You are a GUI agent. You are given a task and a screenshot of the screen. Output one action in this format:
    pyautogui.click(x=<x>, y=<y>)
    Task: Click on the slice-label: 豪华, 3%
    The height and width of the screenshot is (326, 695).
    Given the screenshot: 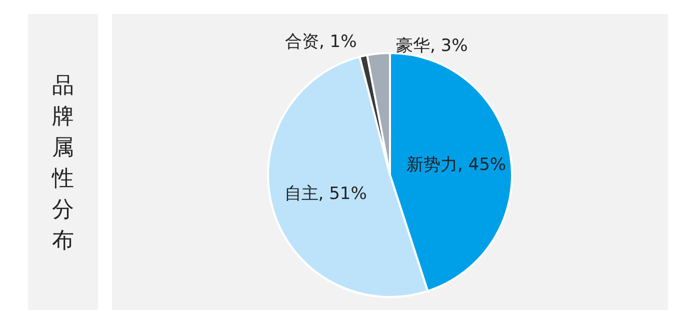 What is the action you would take?
    pyautogui.click(x=432, y=46)
    